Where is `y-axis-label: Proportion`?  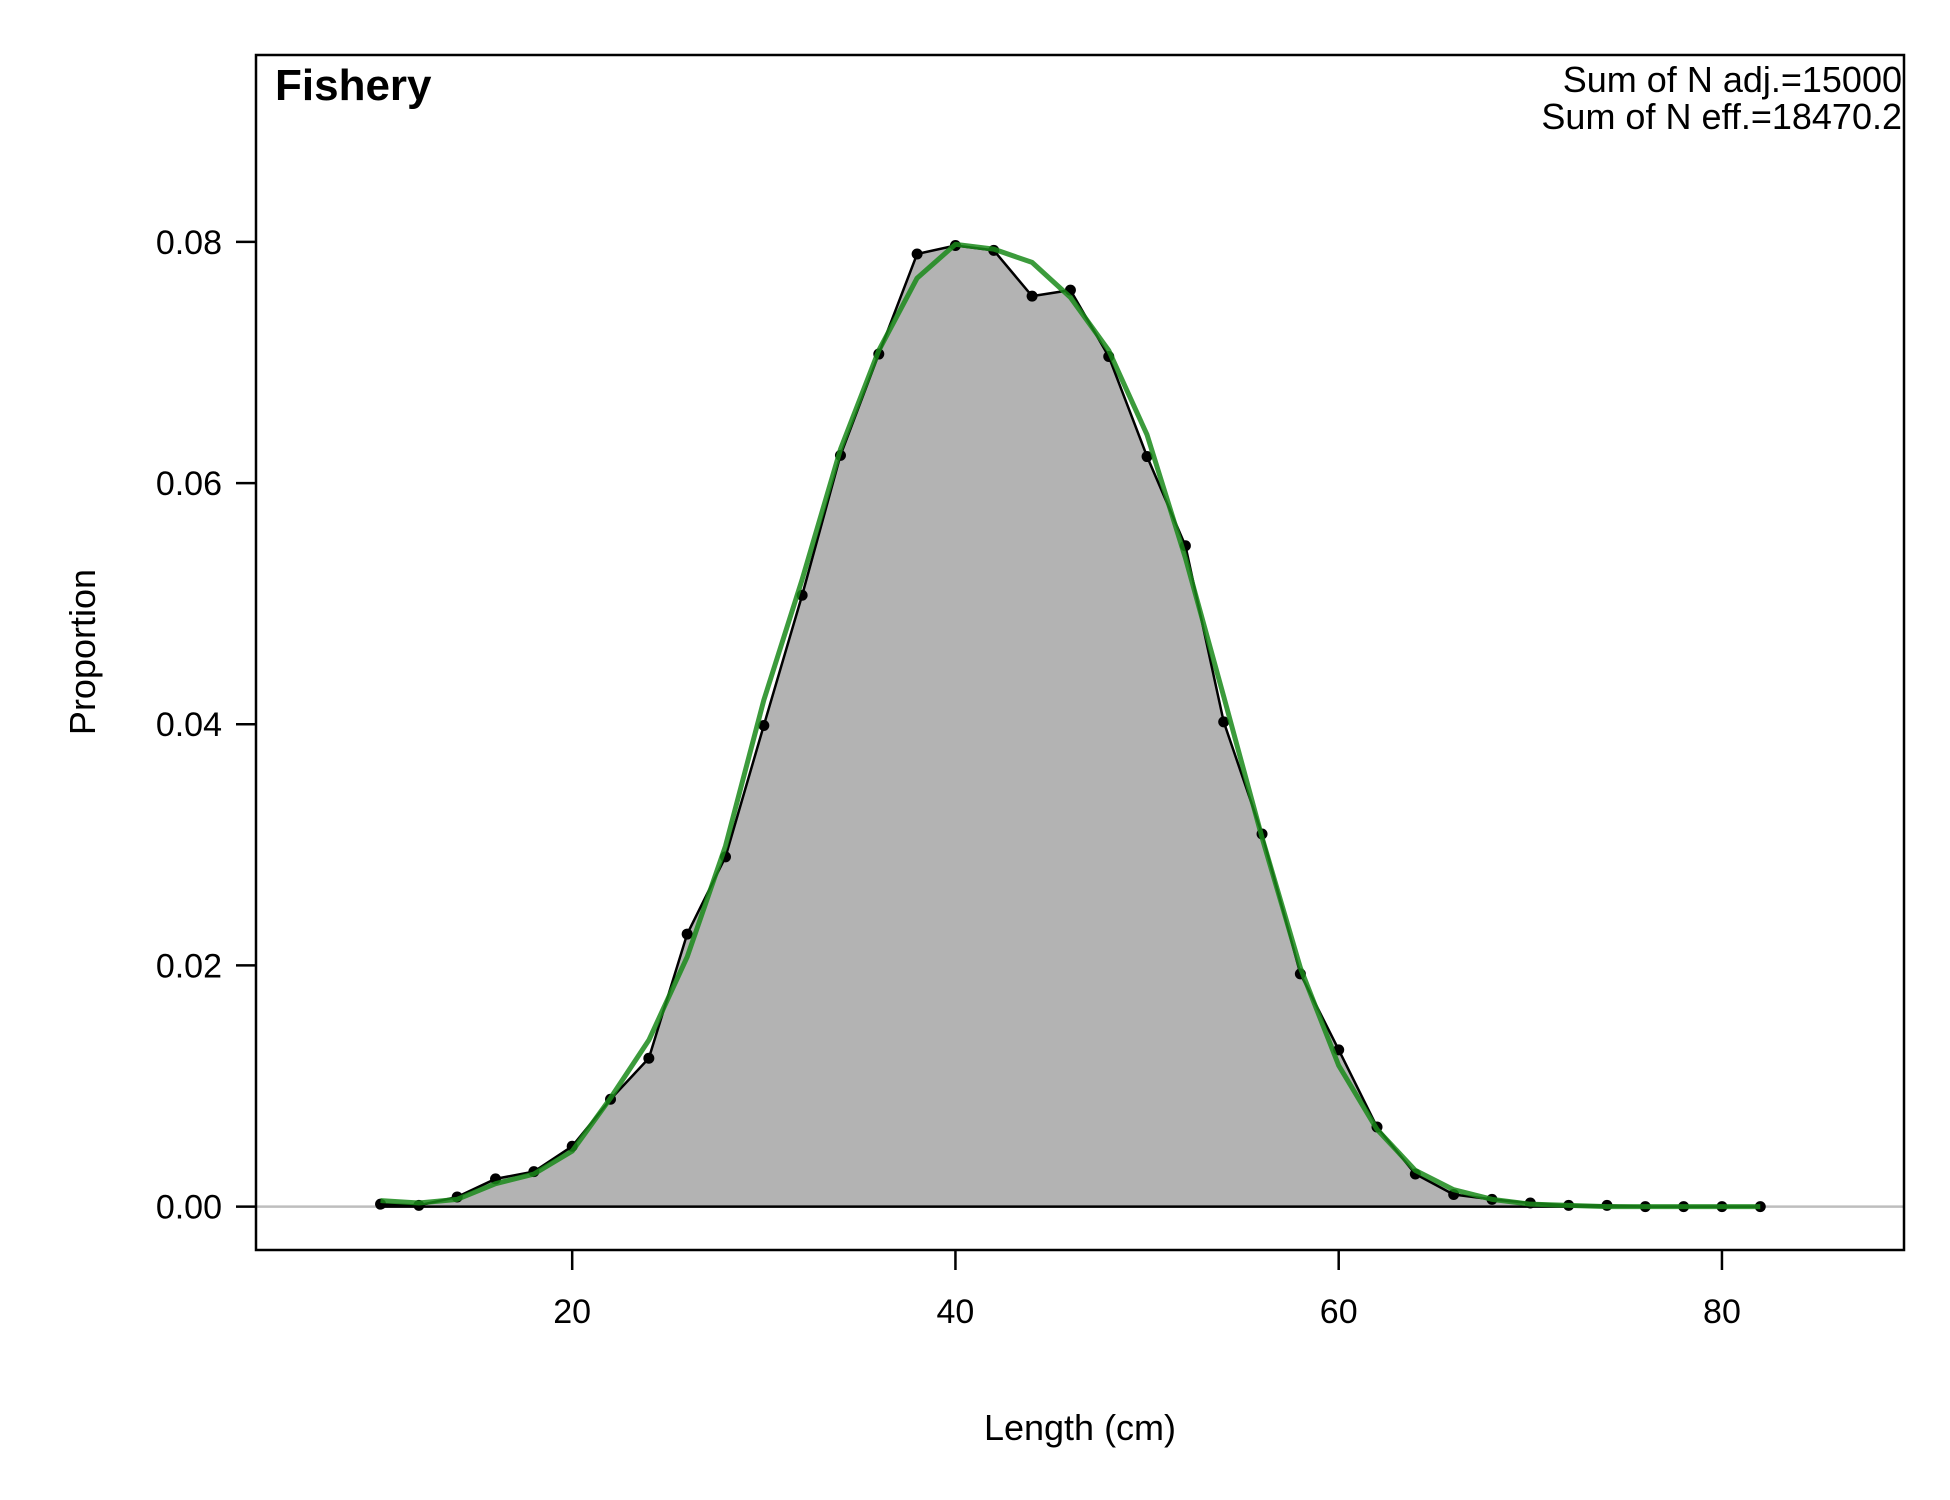 y-axis-label: Proportion is located at coordinates (82, 652).